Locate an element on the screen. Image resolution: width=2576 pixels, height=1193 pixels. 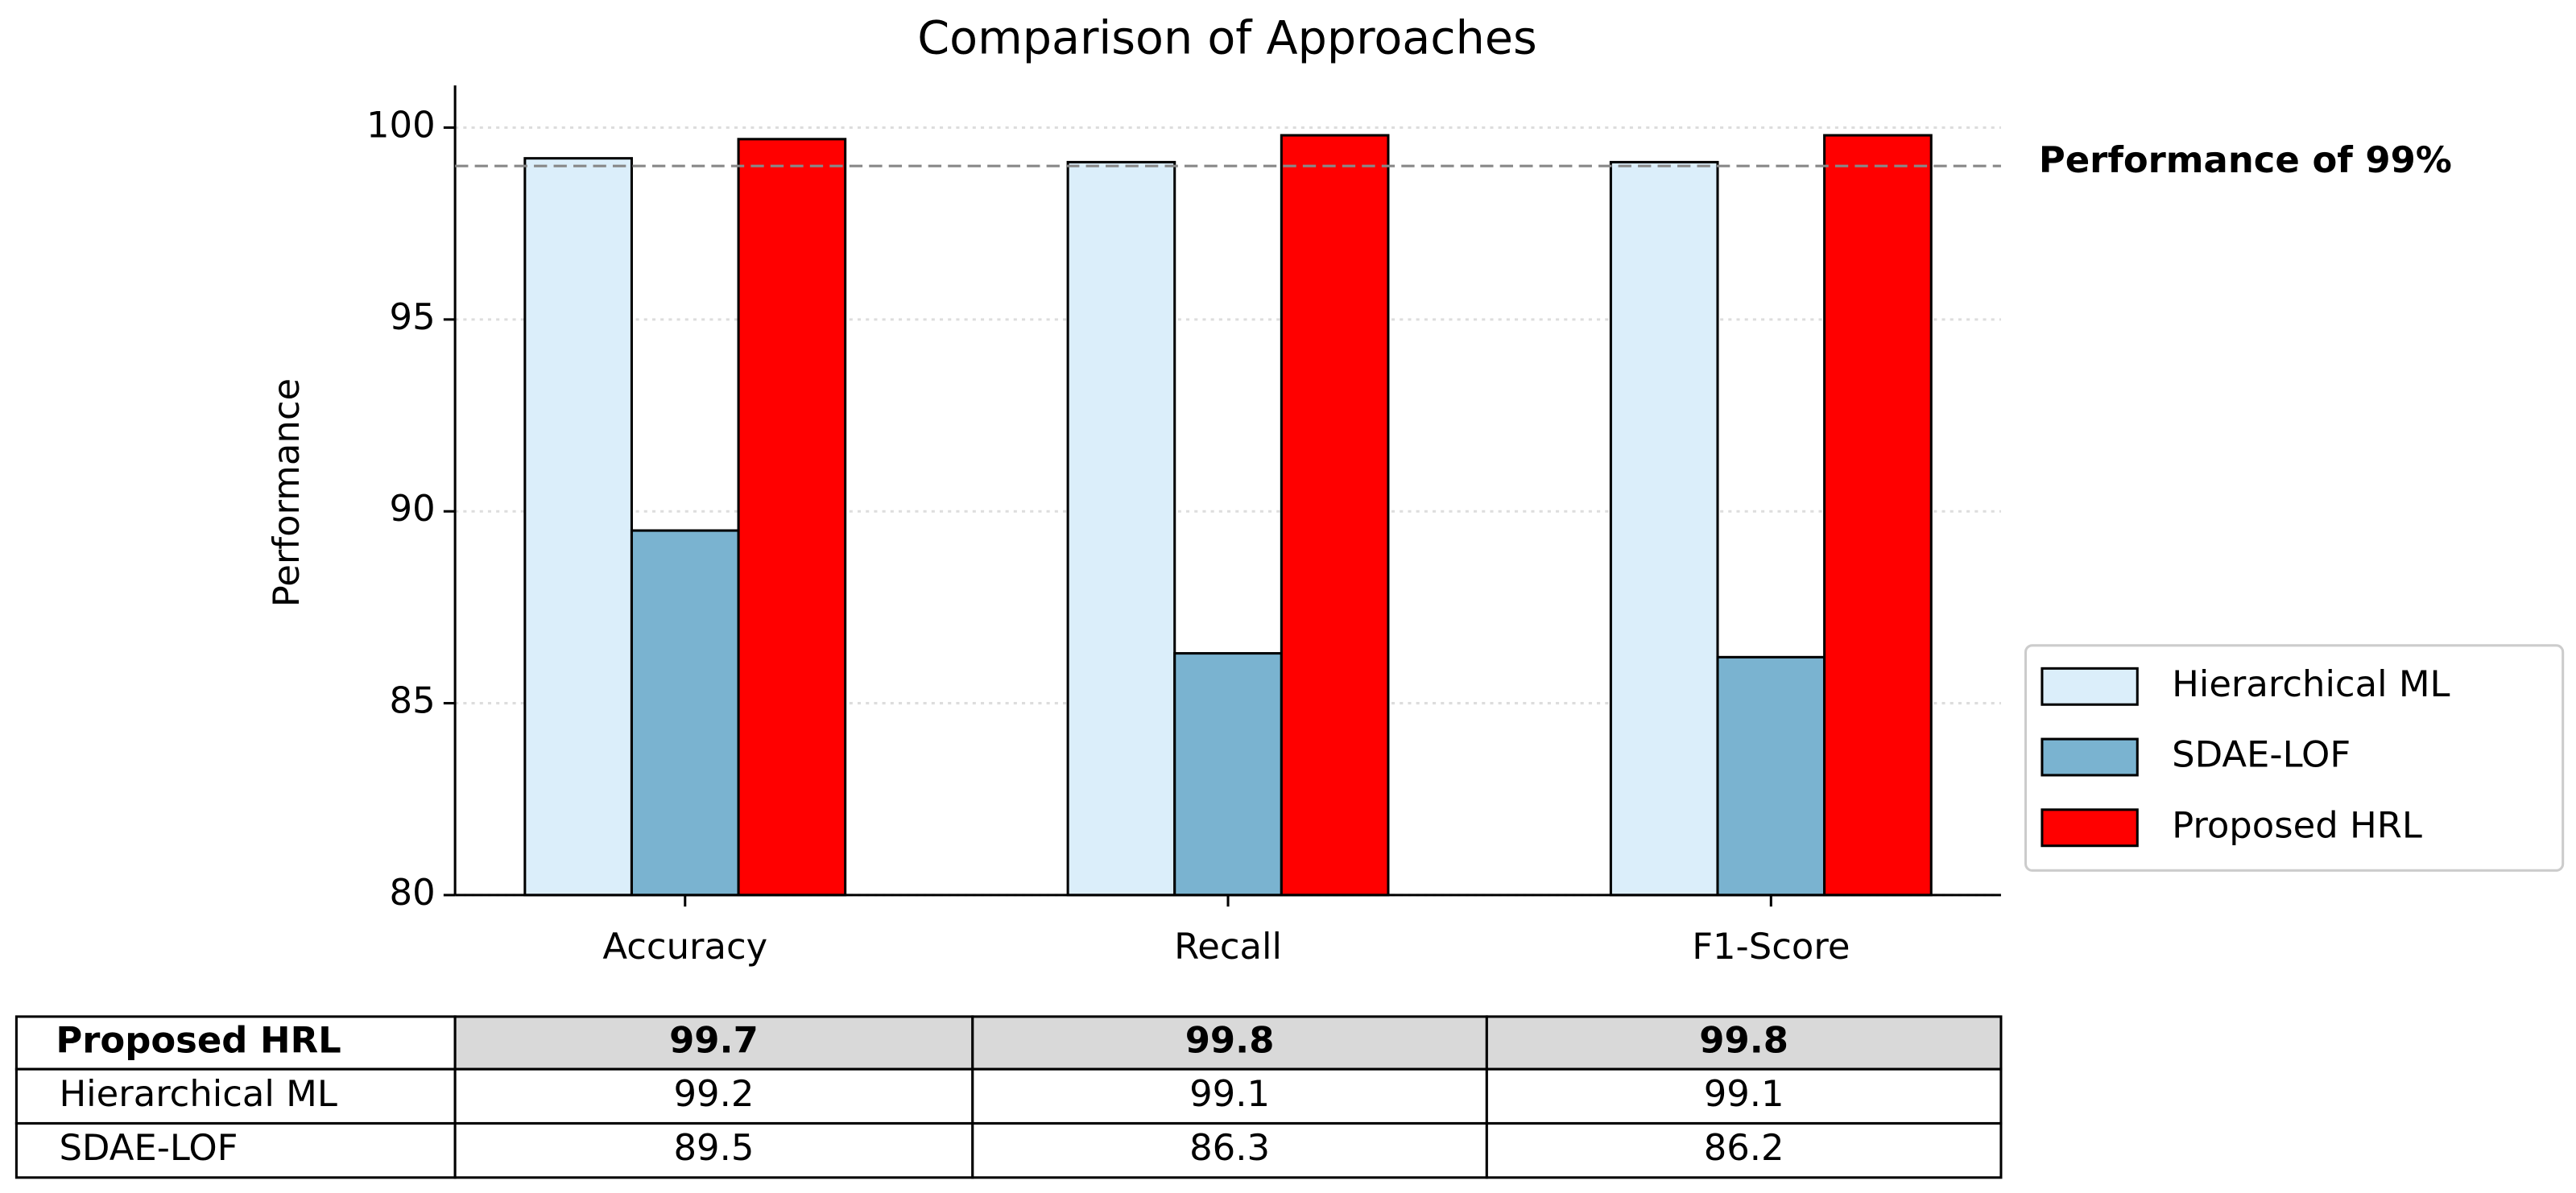
legend-label: Hierarchical ML is located at coordinates (2311, 684).